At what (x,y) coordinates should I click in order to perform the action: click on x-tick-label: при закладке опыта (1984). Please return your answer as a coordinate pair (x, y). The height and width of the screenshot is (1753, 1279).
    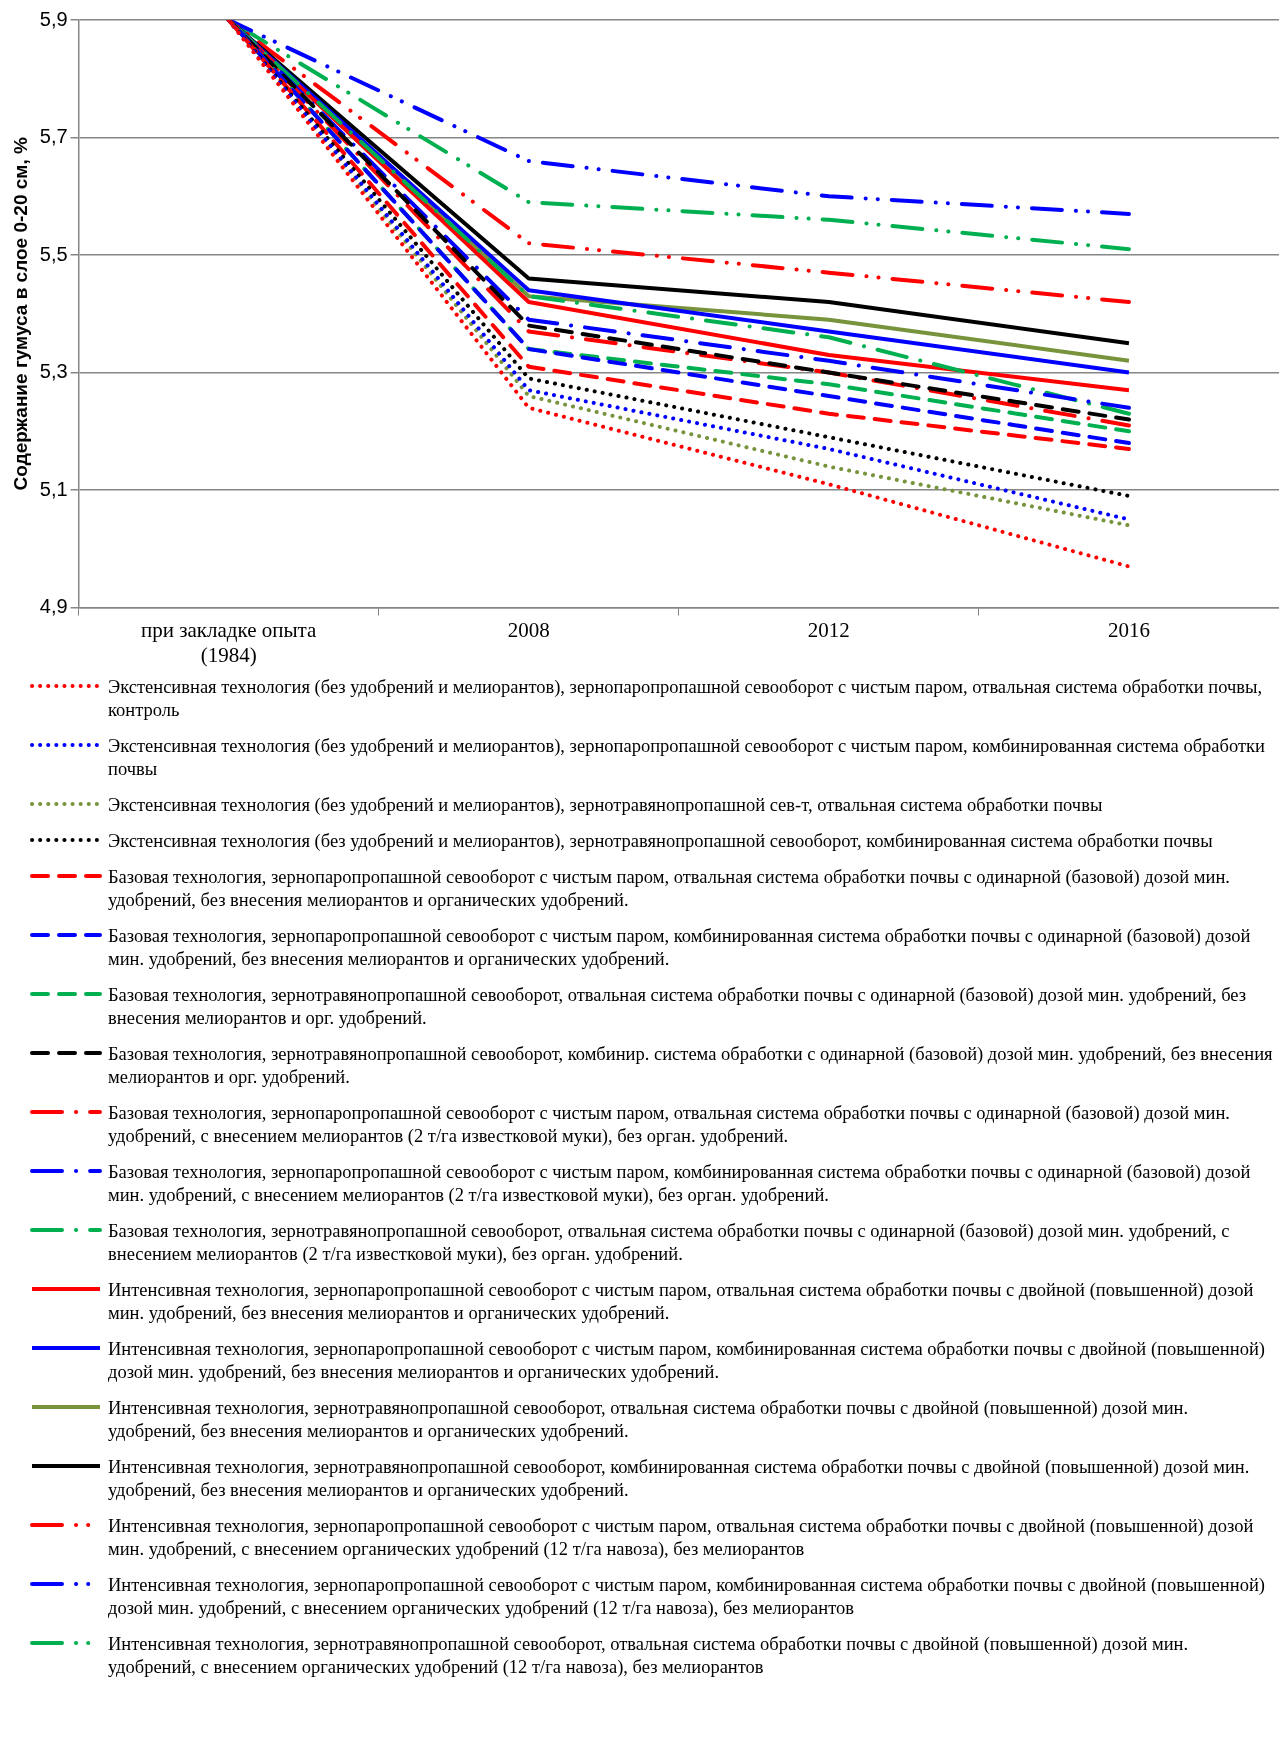
    Looking at the image, I should click on (229, 642).